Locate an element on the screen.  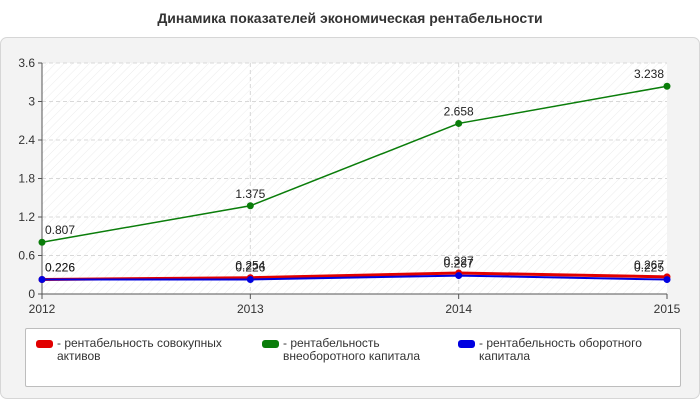
legend-swatch-green is located at coordinates (270, 344).